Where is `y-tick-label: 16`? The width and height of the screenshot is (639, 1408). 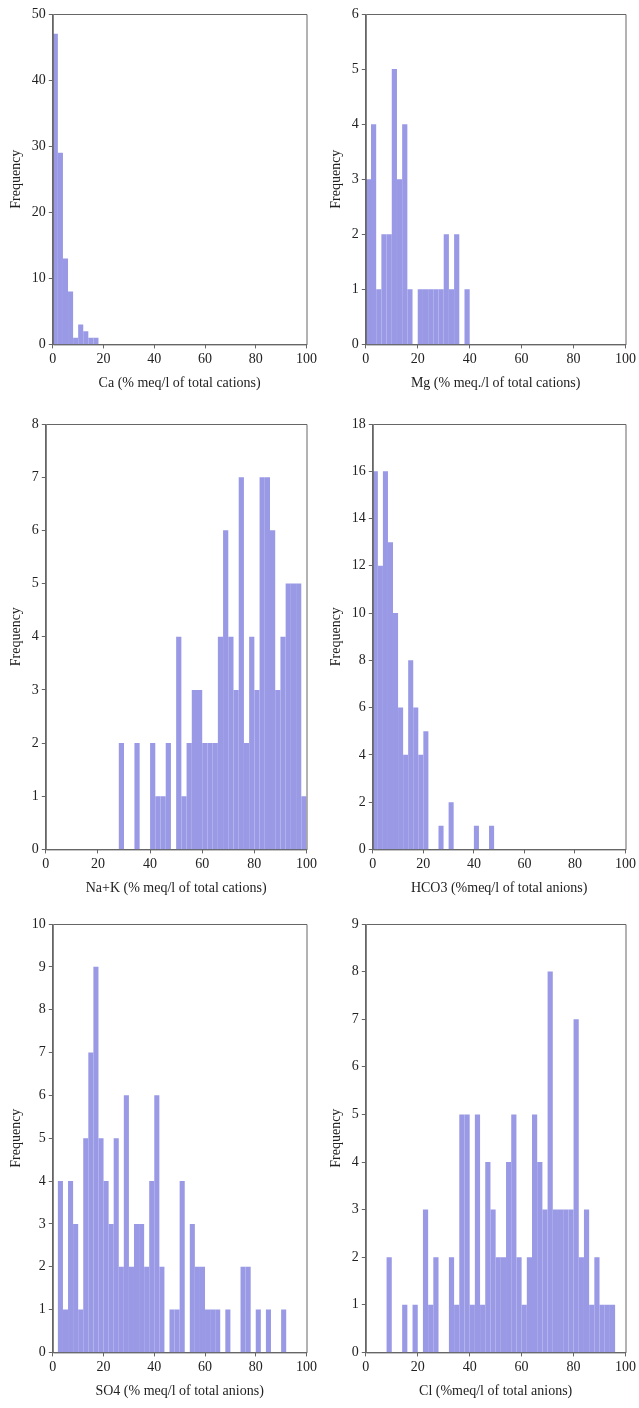 y-tick-label: 16 is located at coordinates (358, 470).